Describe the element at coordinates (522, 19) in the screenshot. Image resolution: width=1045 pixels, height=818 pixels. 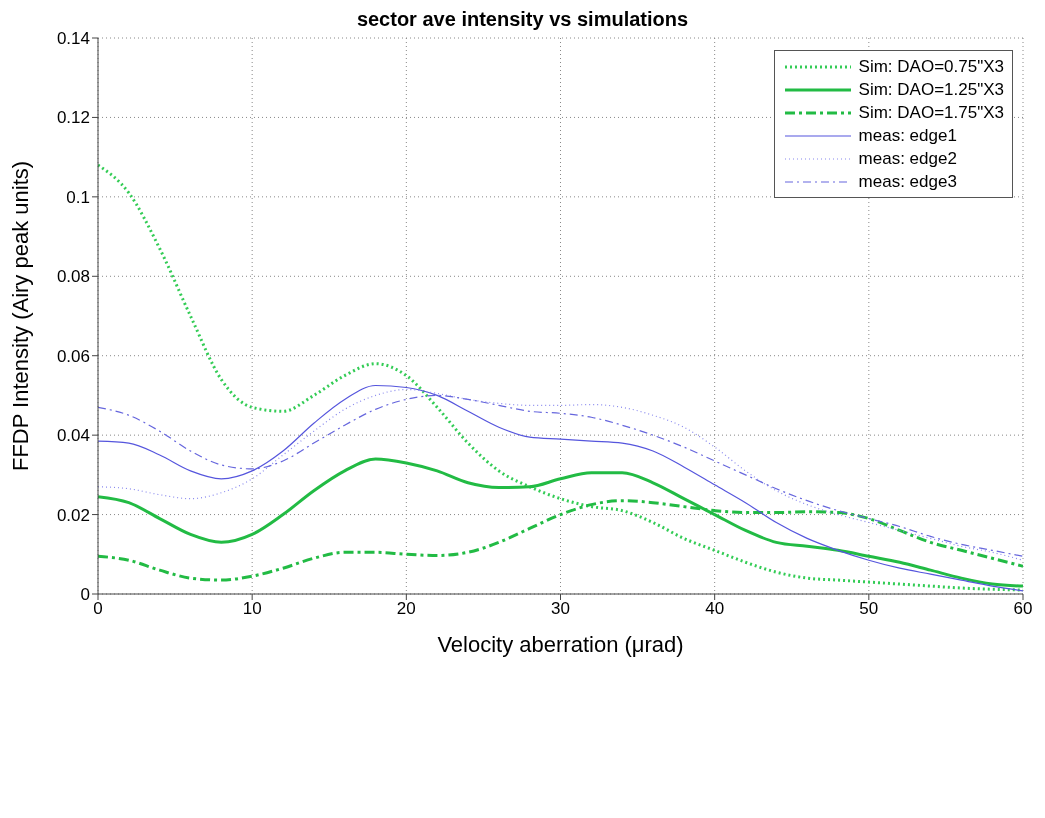
I see `chart-title: sector ave intensity vs simulations` at that location.